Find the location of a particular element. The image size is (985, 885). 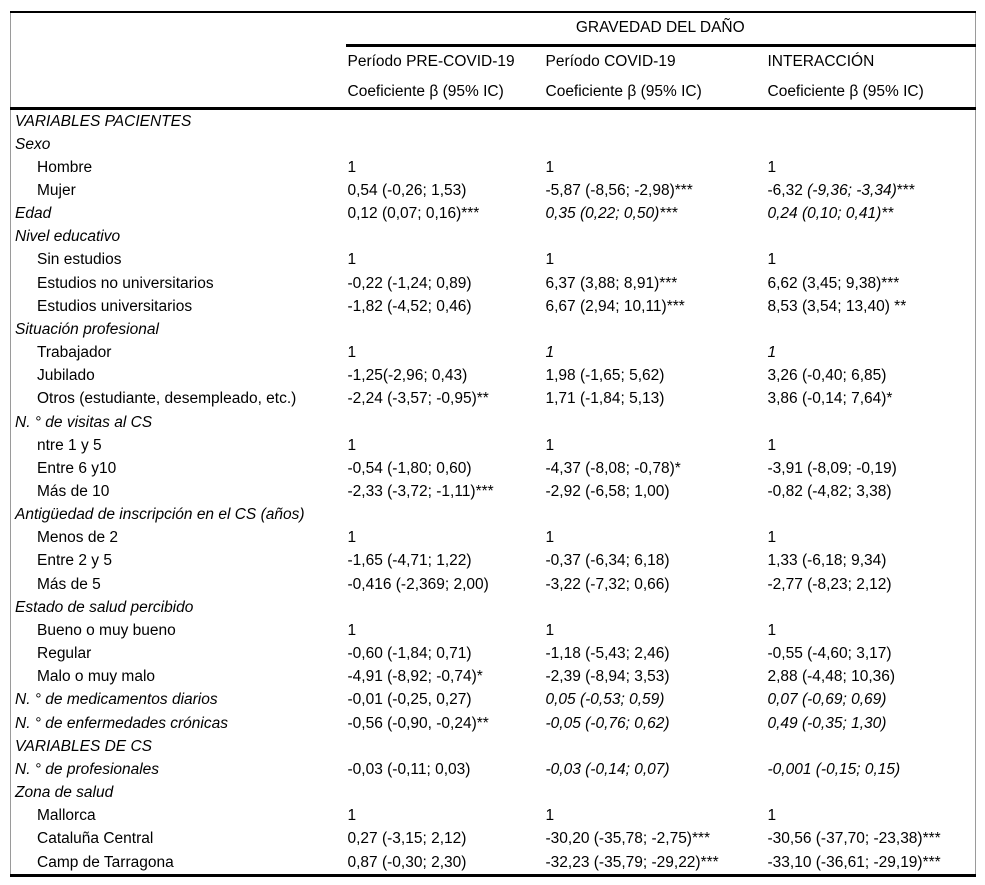

value-cell: -0,01 (-0,25, 0,27) is located at coordinates (445, 699).